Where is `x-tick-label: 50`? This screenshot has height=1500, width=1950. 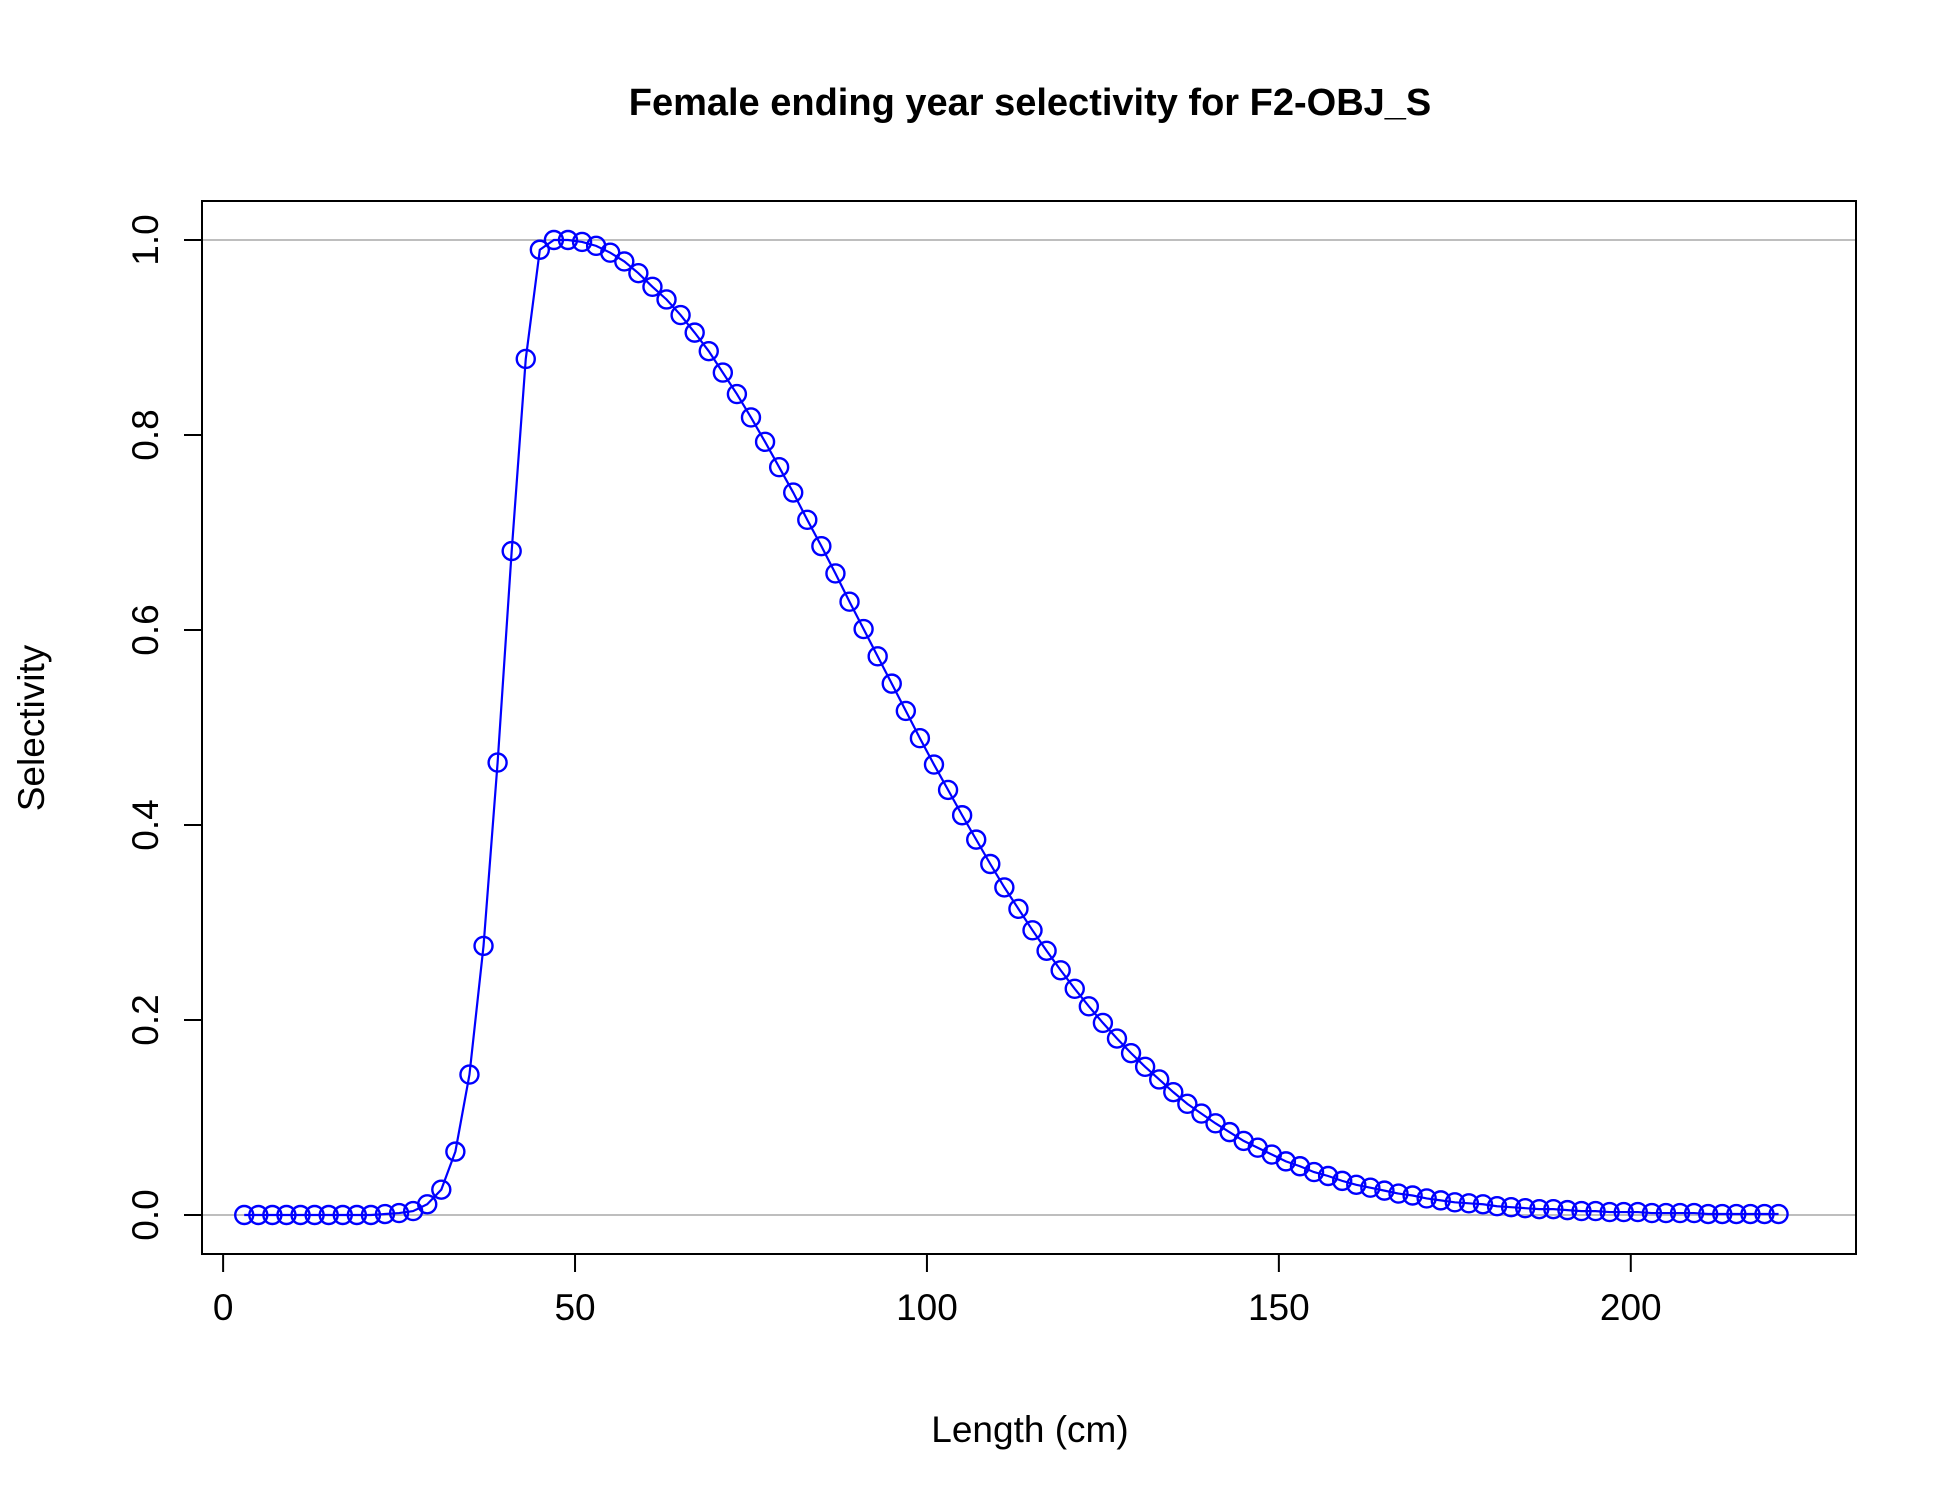
x-tick-label: 50 is located at coordinates (574, 1307).